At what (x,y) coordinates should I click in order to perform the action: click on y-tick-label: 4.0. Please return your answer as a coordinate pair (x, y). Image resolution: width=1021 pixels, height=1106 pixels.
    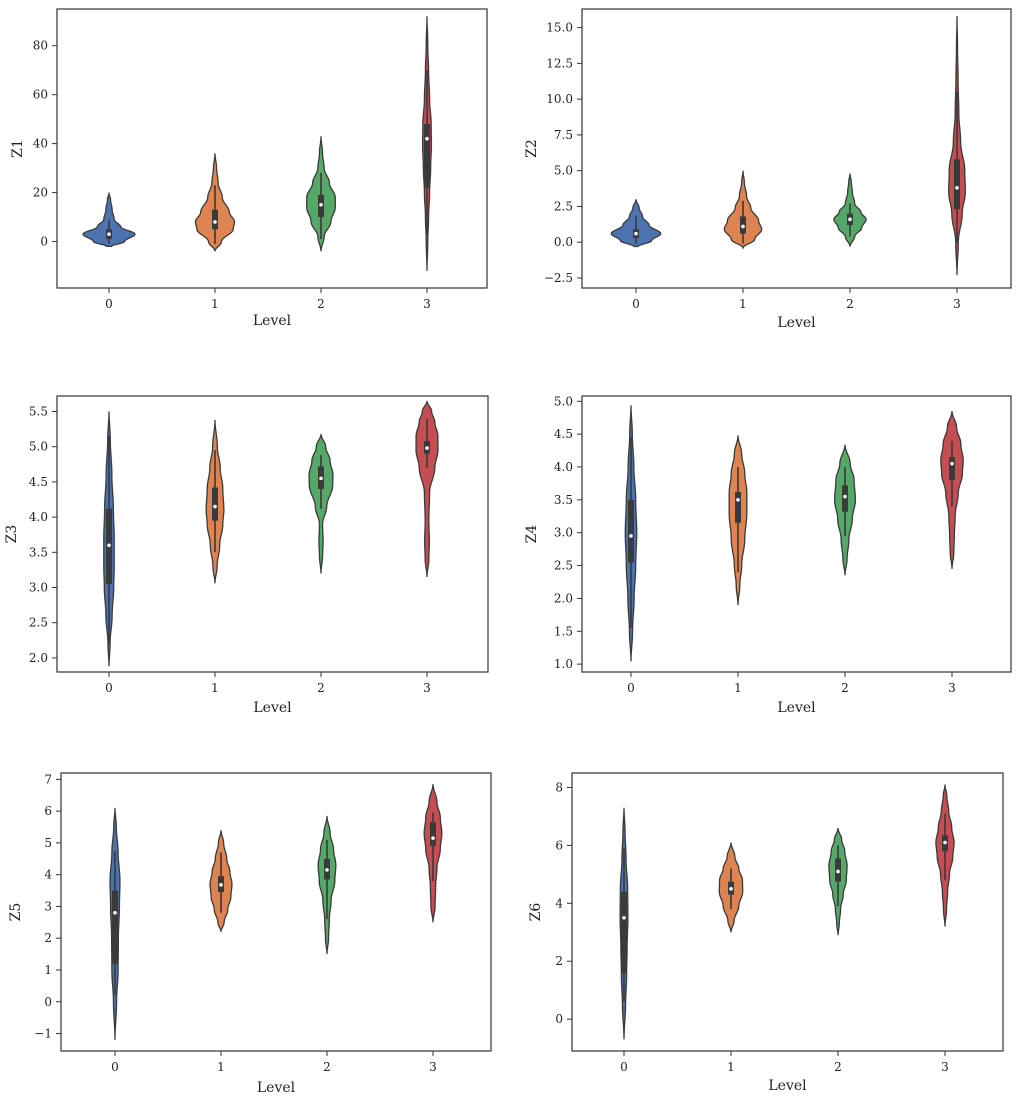
    Looking at the image, I should click on (563, 467).